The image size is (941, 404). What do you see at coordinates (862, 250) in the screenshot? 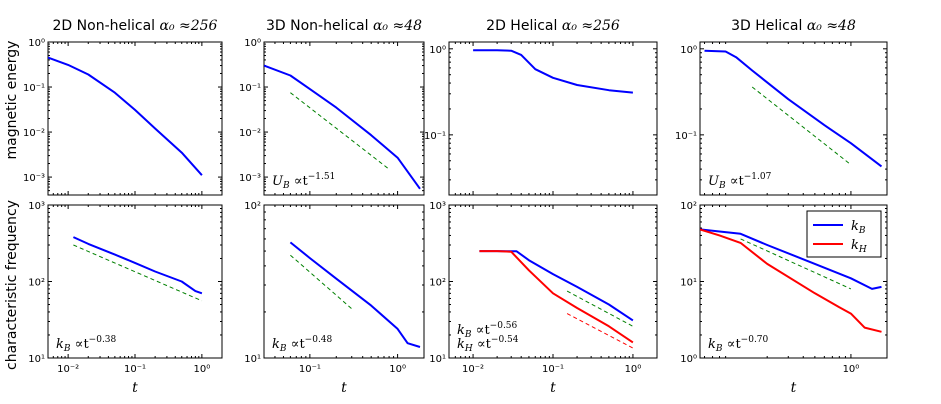
I see `legend-label-sub: H` at bounding box center [862, 250].